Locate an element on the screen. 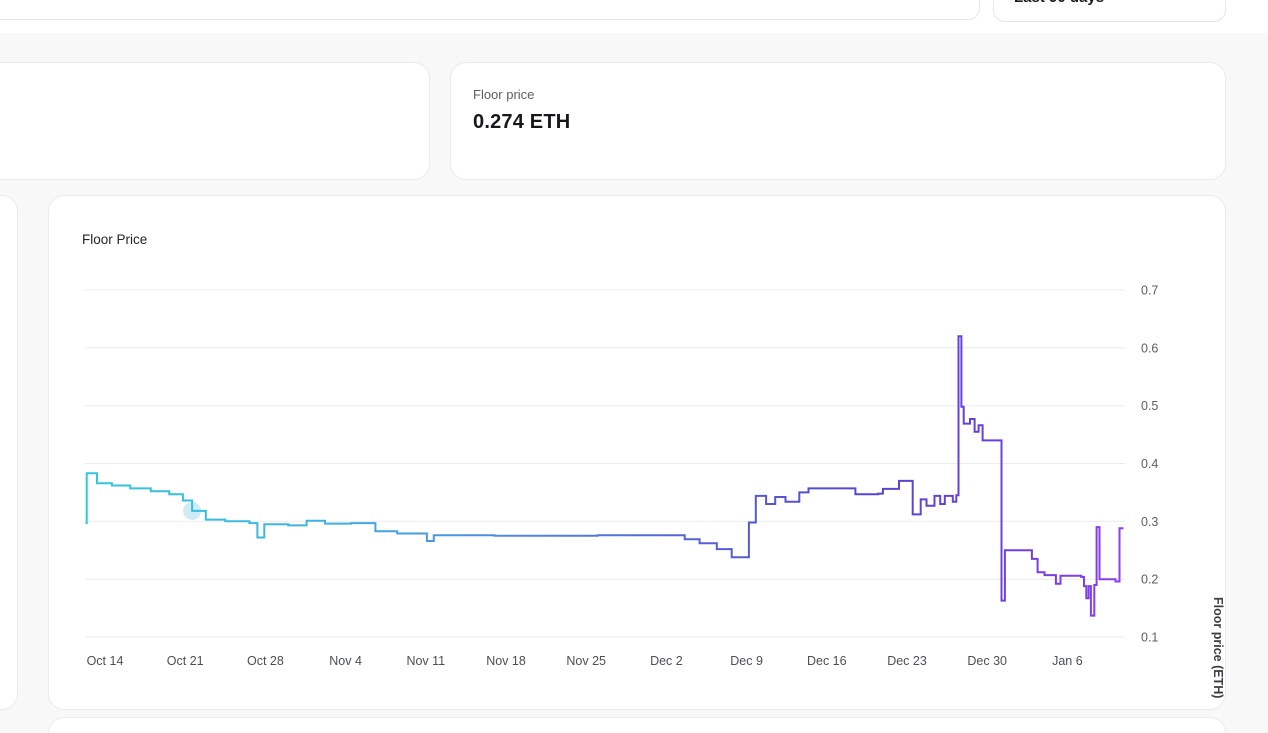  y-axis-title: Floor price (ETH) is located at coordinates (1218, 648).